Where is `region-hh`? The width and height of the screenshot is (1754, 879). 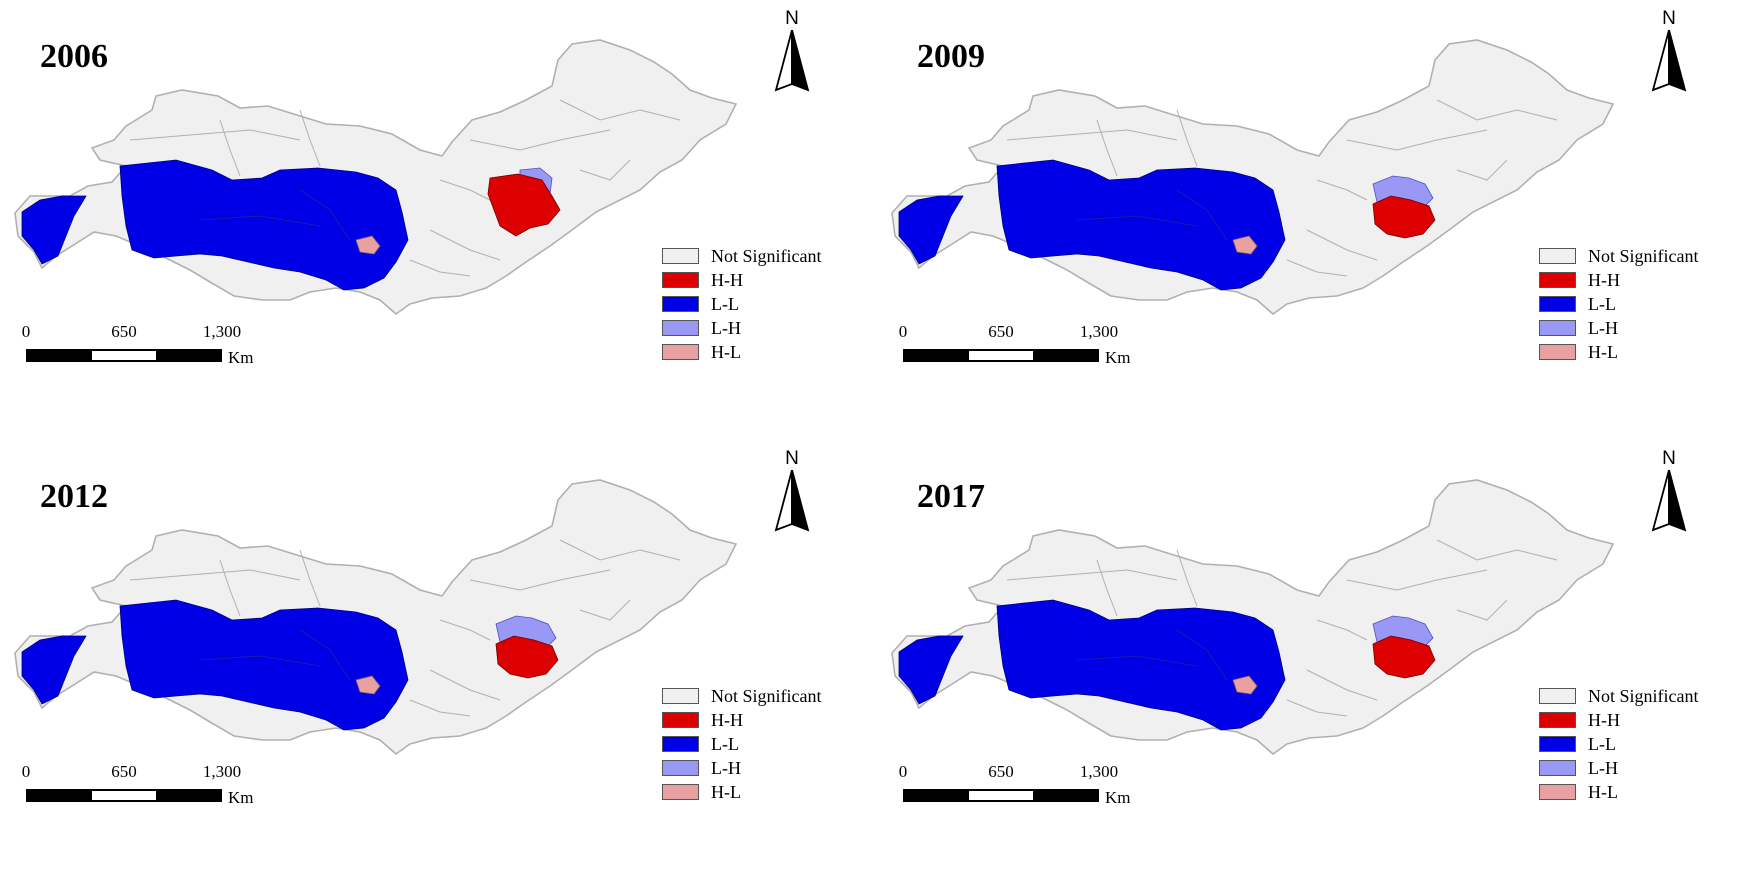
region-hh is located at coordinates (527, 657).